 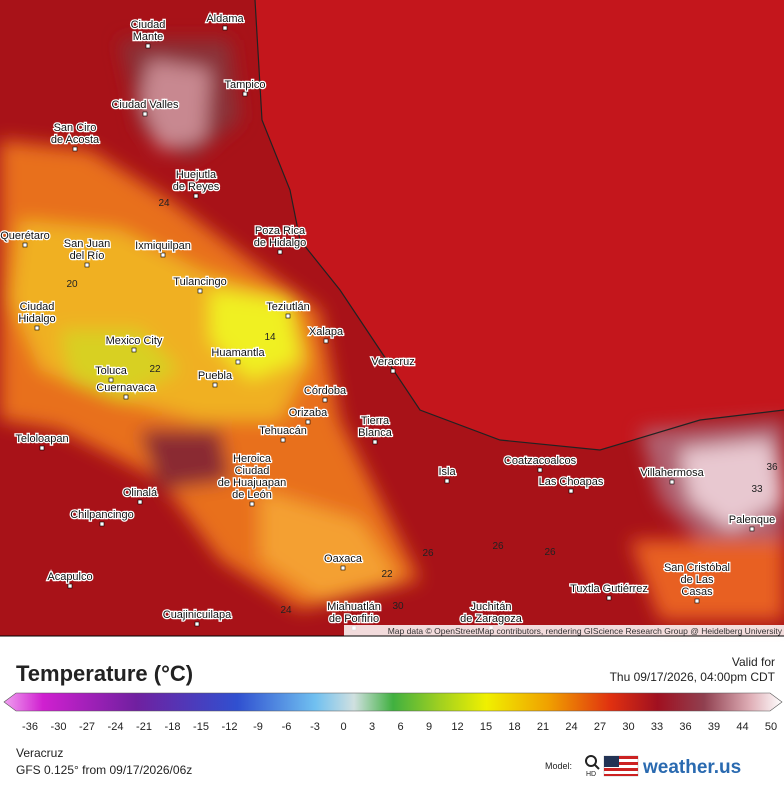 What do you see at coordinates (225, 19) in the screenshot?
I see `city-label: Aldama` at bounding box center [225, 19].